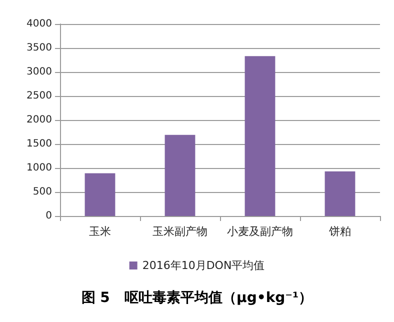  I want to click on y-tick-label: 1000, so click(39, 168).